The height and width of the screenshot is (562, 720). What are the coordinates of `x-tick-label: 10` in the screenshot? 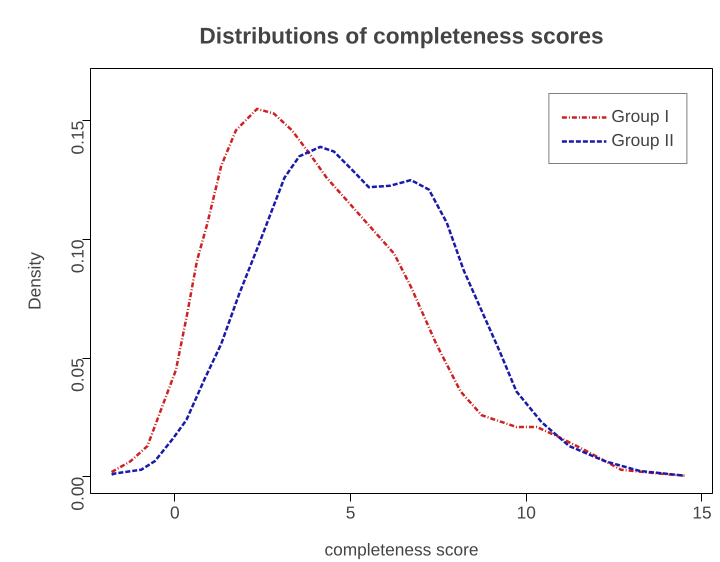 It's located at (526, 512).